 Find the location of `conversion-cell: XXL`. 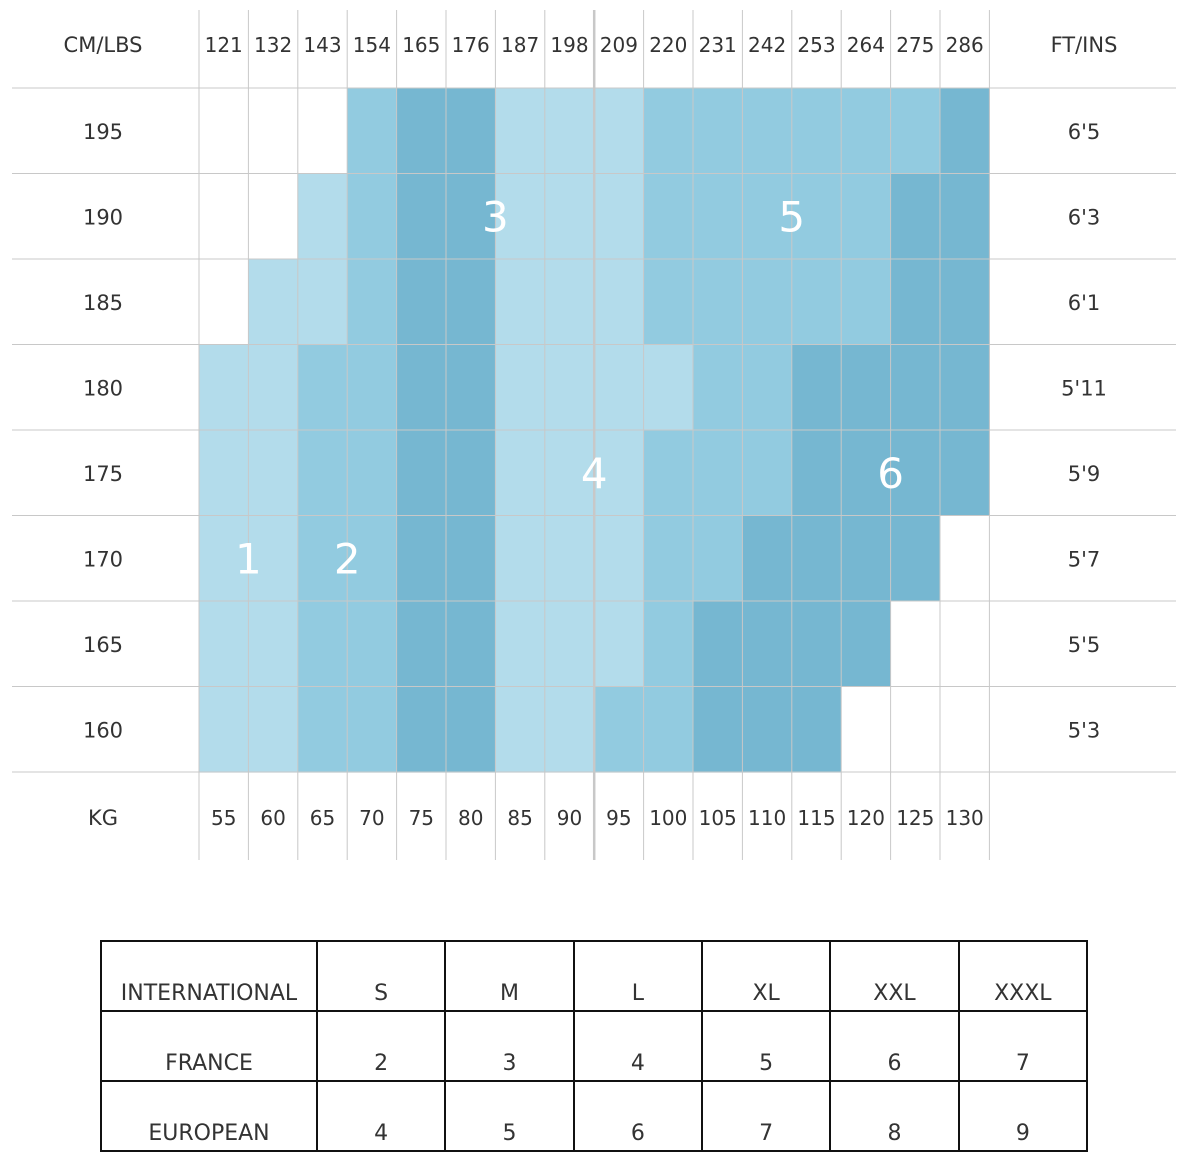

conversion-cell: XXL is located at coordinates (894, 976).